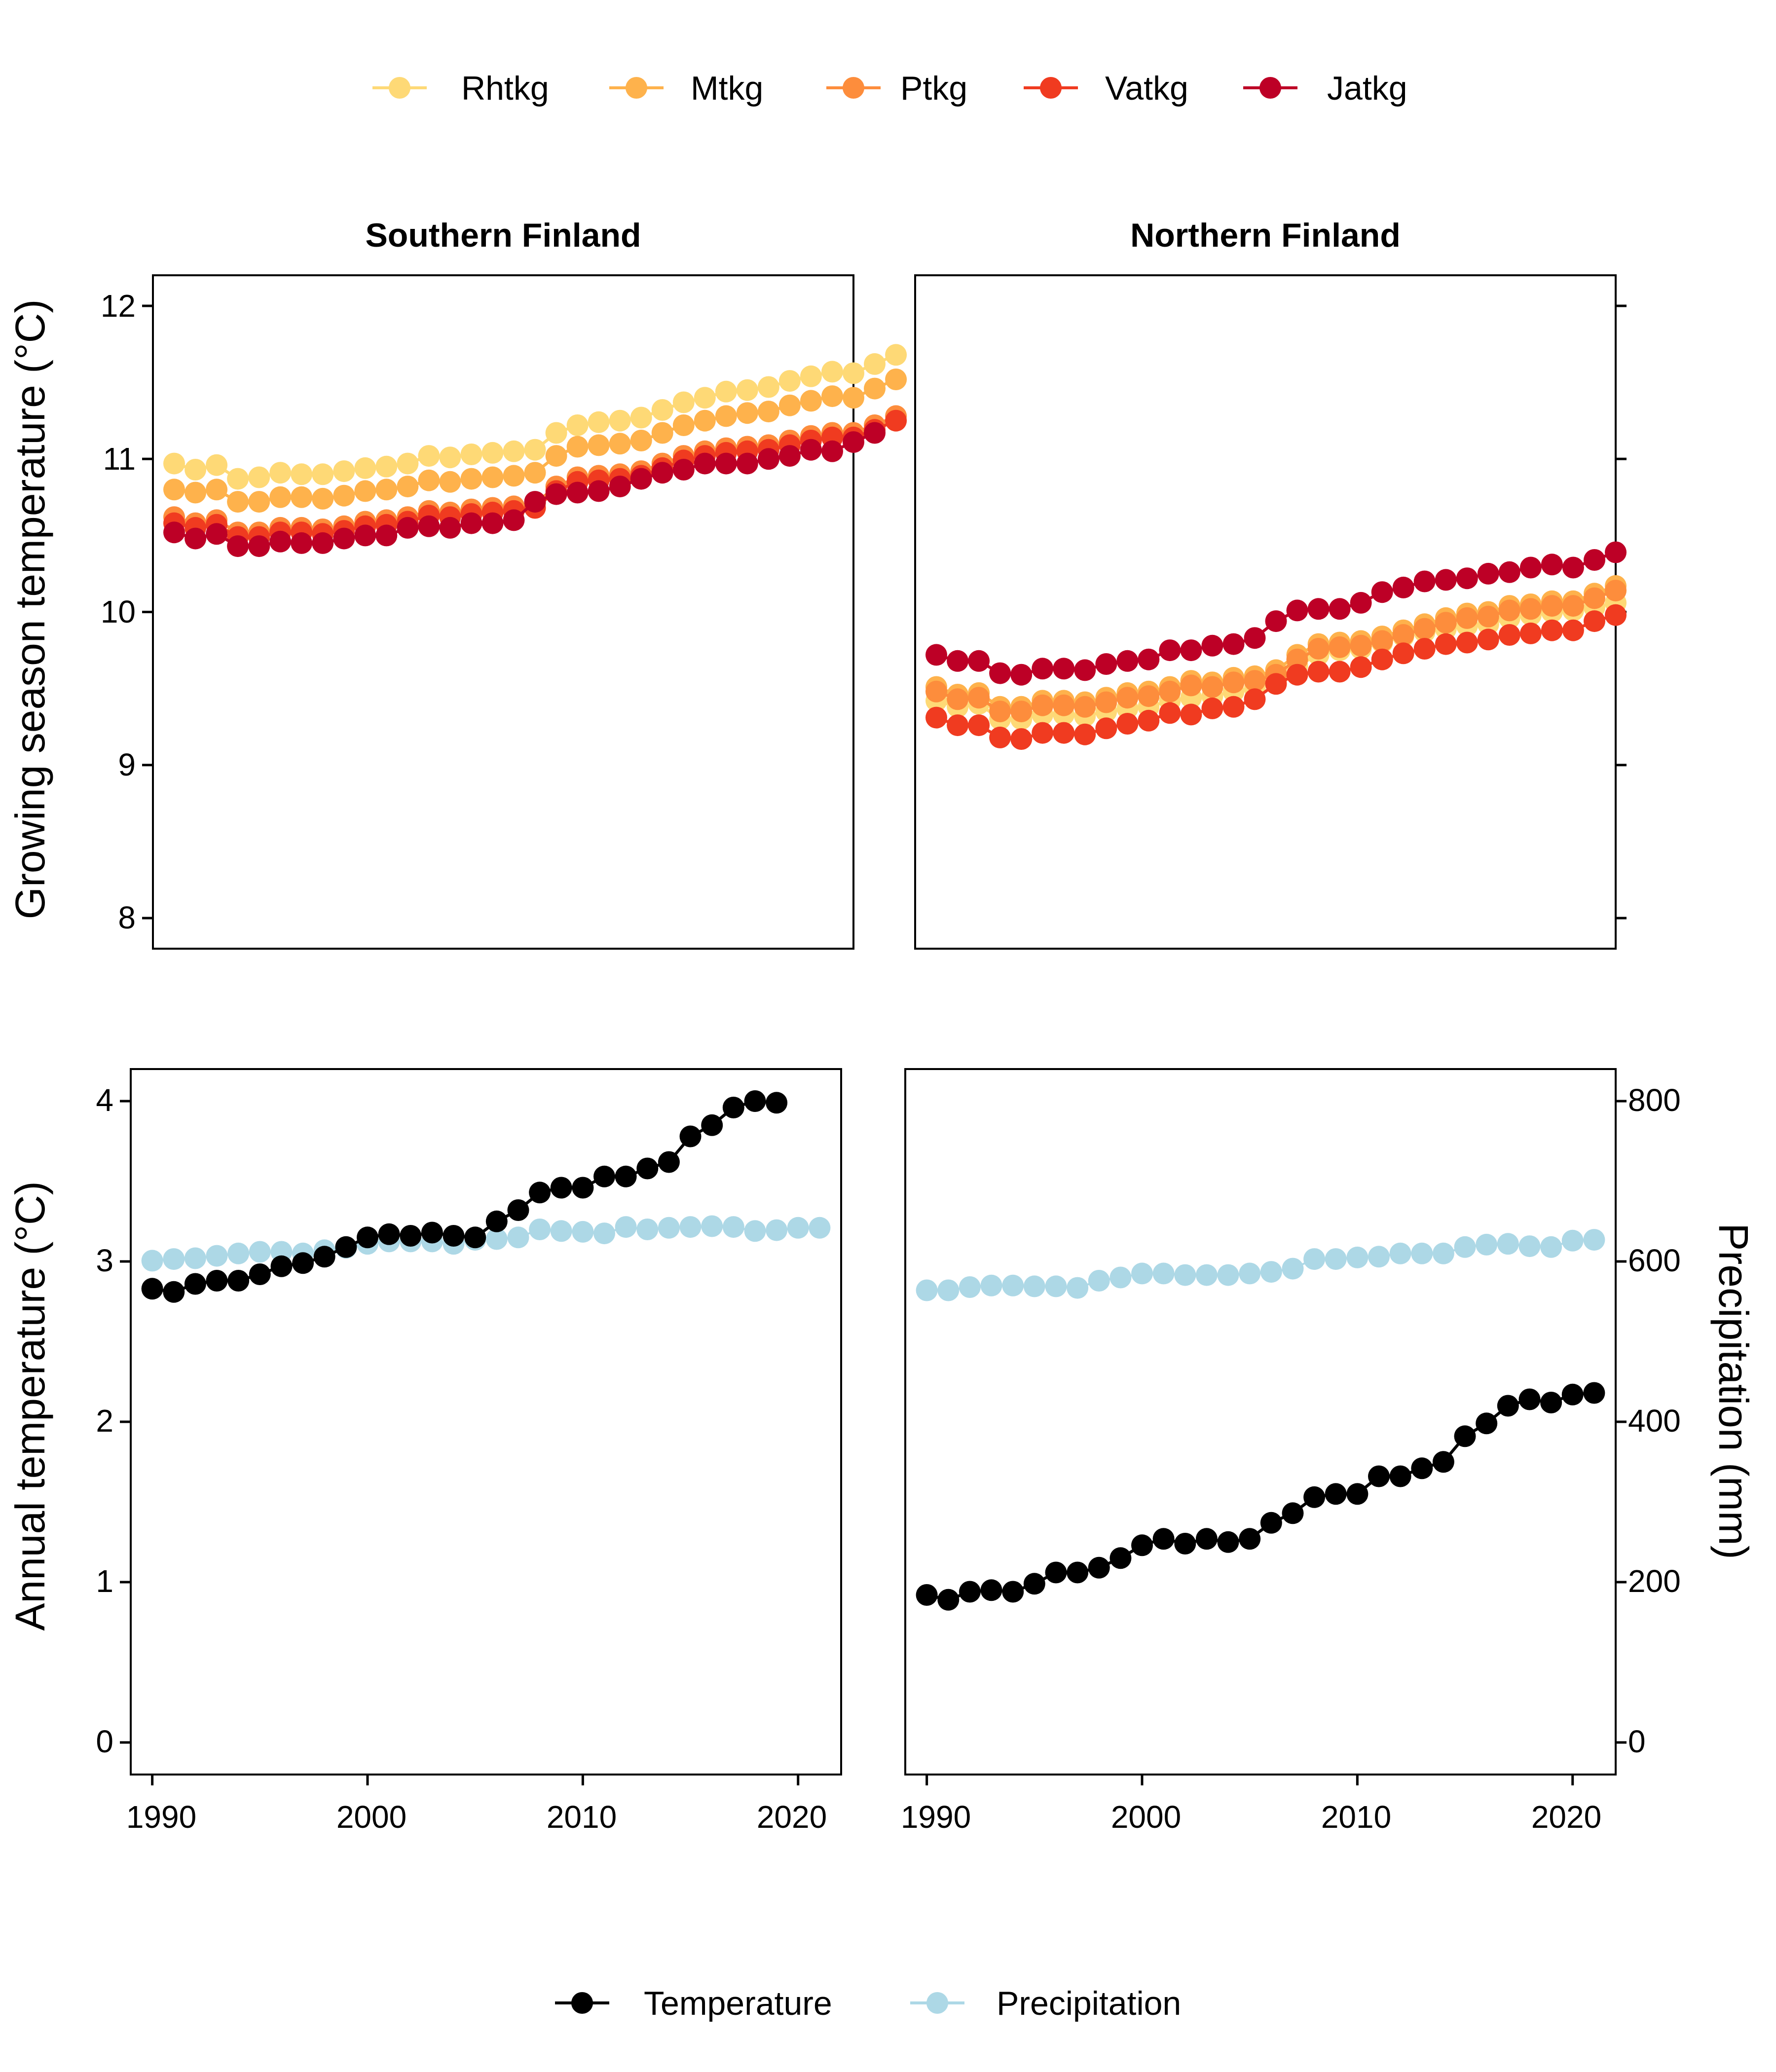  Describe the element at coordinates (1655, 1100) in the screenshot. I see `y2-tick-label: 800` at that location.